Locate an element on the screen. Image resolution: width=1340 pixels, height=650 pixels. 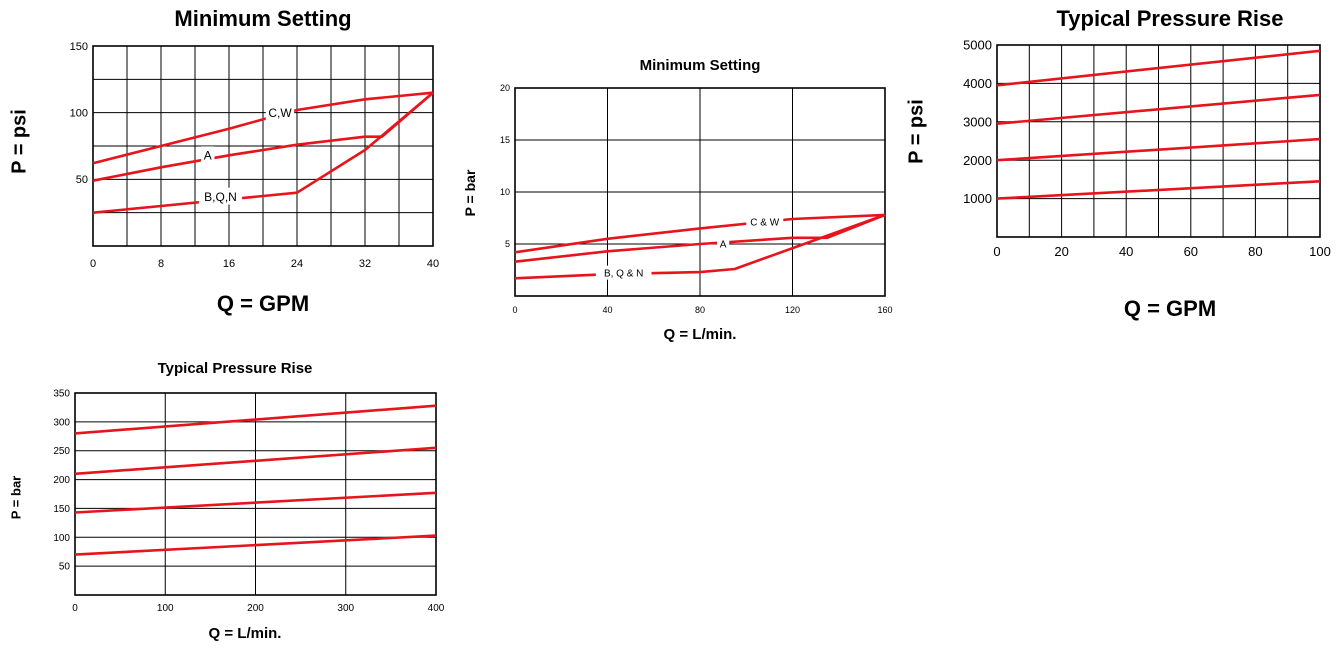
series-label: C & W is located at coordinates (764, 223).